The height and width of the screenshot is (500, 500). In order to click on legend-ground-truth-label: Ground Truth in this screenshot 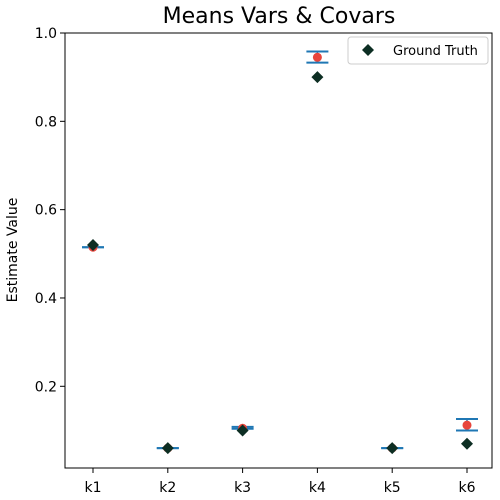, I will do `click(435, 51)`.